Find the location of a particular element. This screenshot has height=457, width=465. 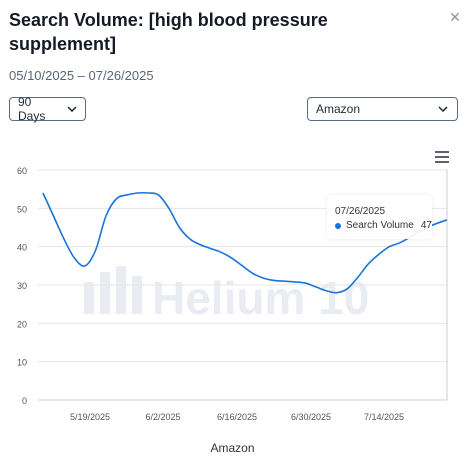

chart-tooltip: 07/26/2025 Search Volume 47 is located at coordinates (379, 217).